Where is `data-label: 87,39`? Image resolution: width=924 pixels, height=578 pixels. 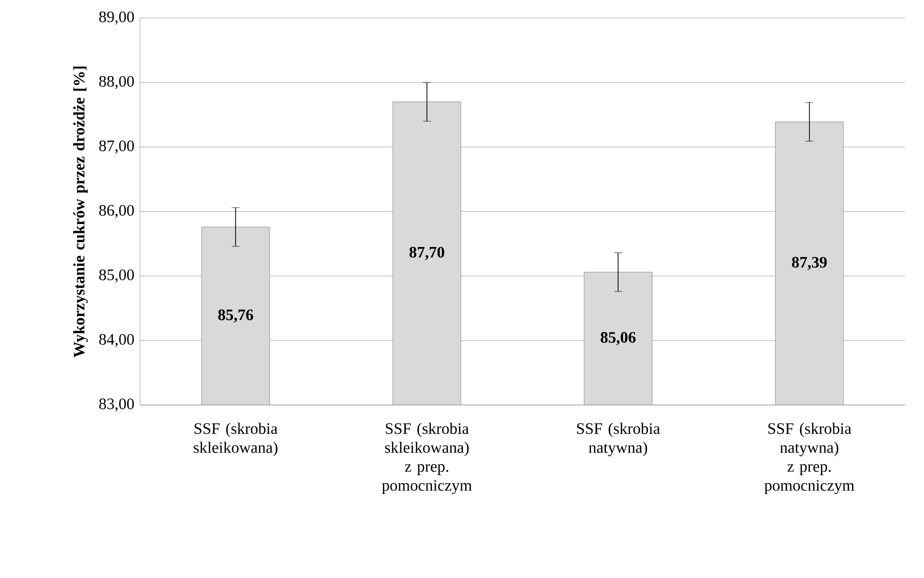 data-label: 87,39 is located at coordinates (809, 263).